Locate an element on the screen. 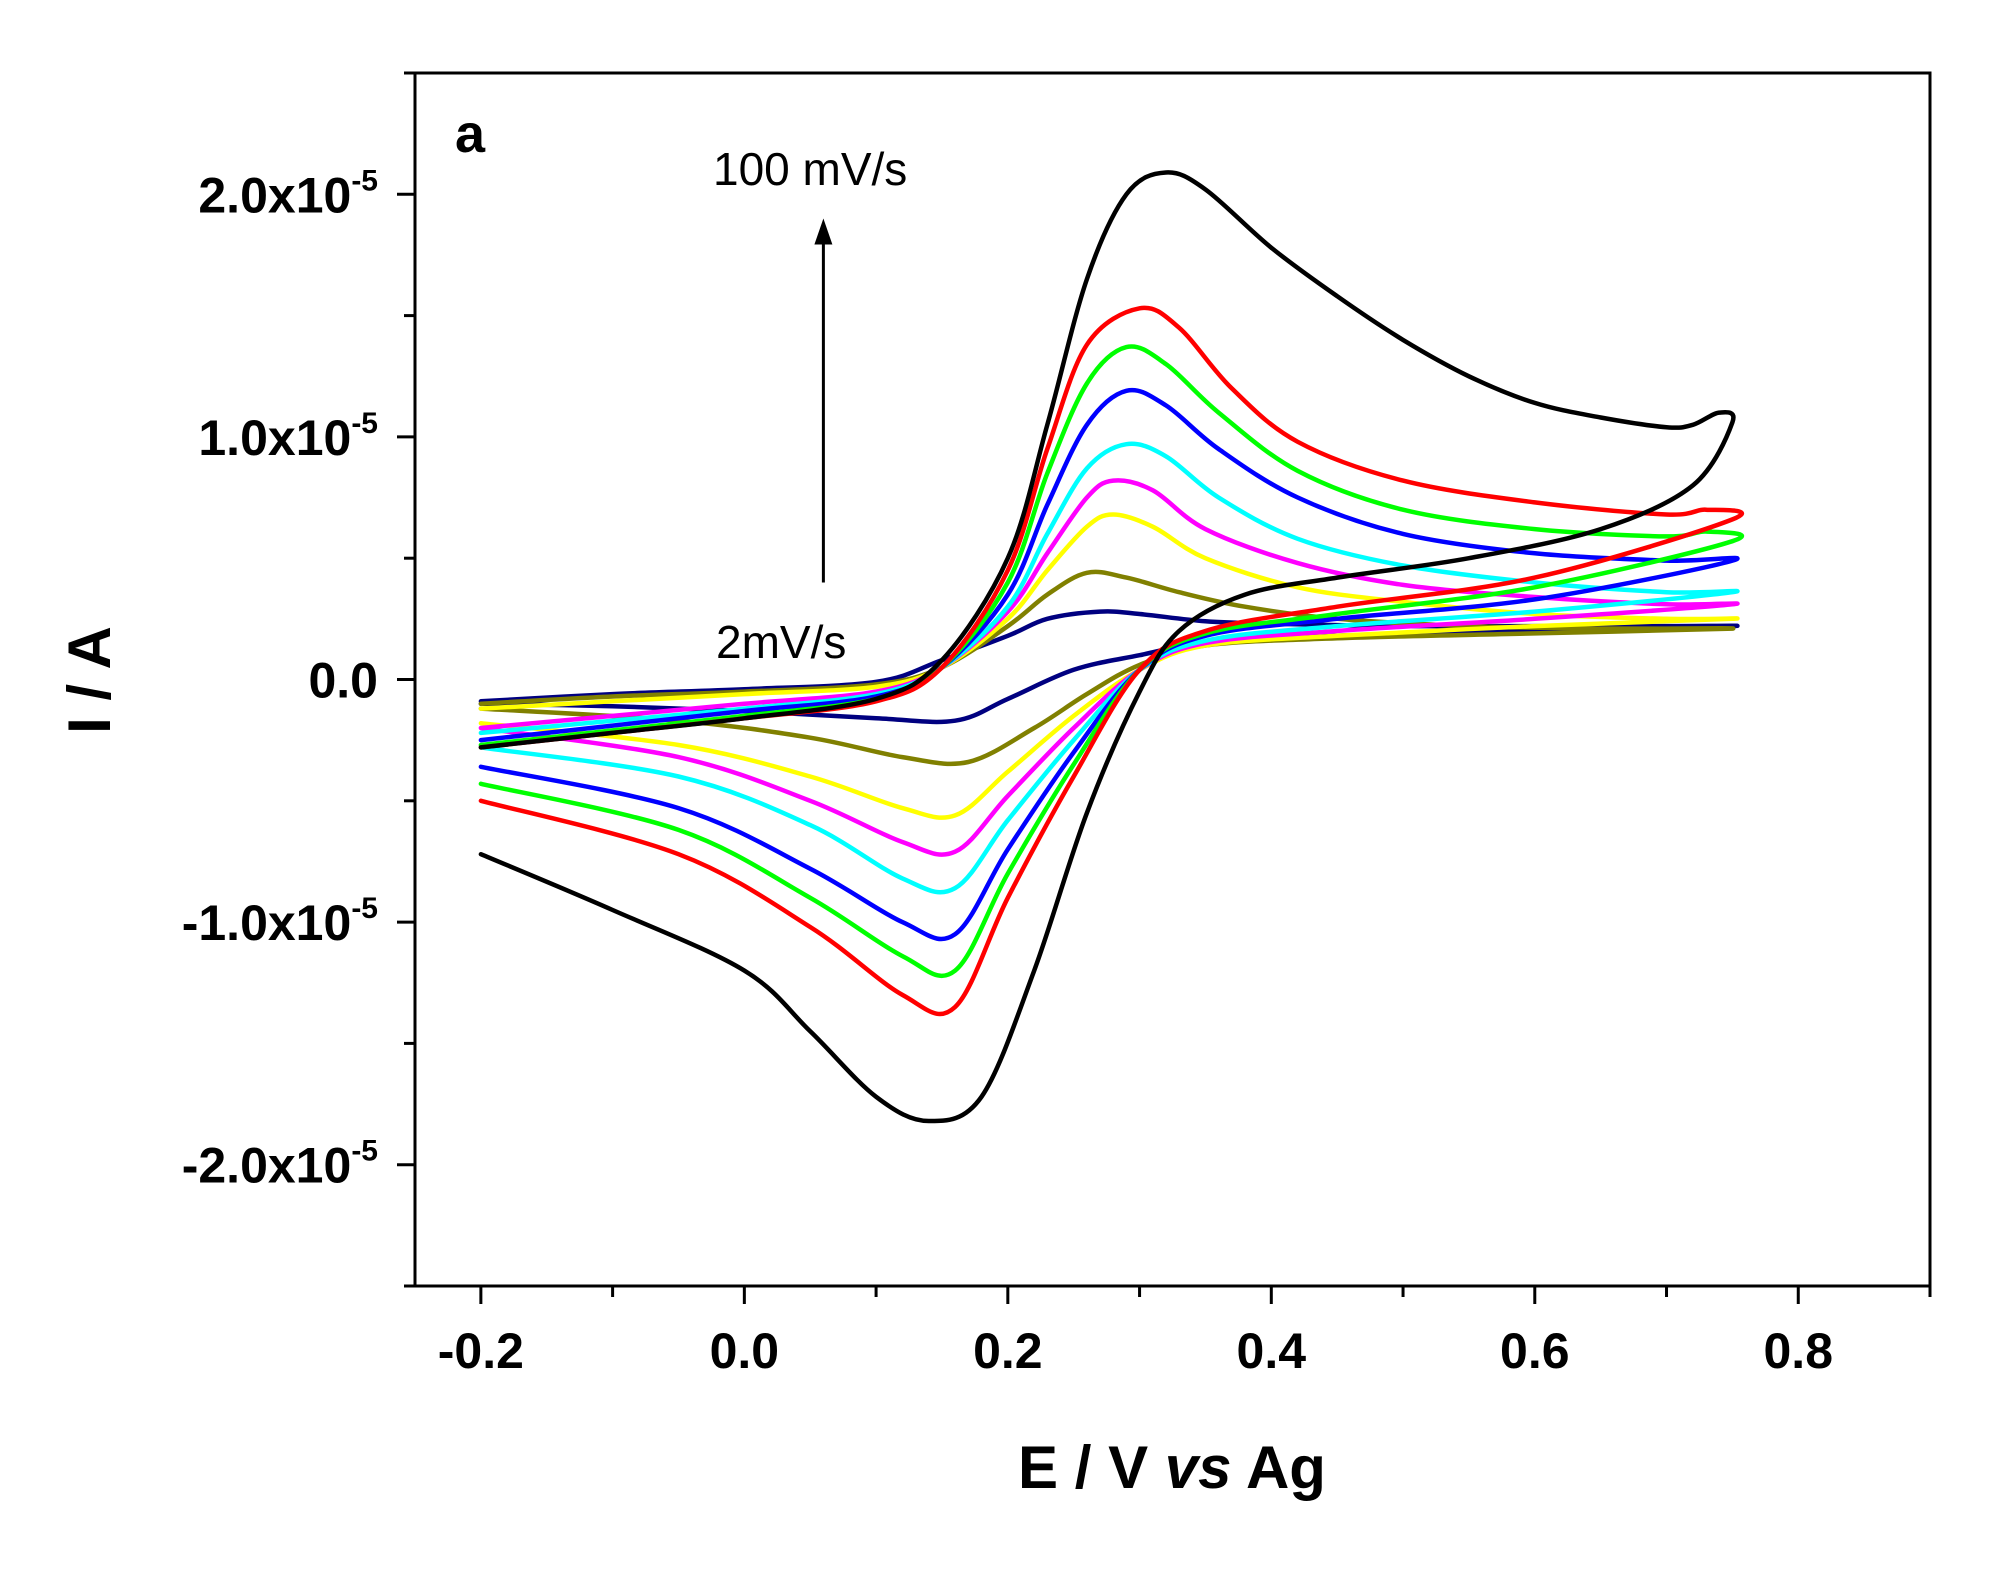 Image resolution: width=1992 pixels, height=1569 pixels. cv-curve is located at coordinates (1107, 668).